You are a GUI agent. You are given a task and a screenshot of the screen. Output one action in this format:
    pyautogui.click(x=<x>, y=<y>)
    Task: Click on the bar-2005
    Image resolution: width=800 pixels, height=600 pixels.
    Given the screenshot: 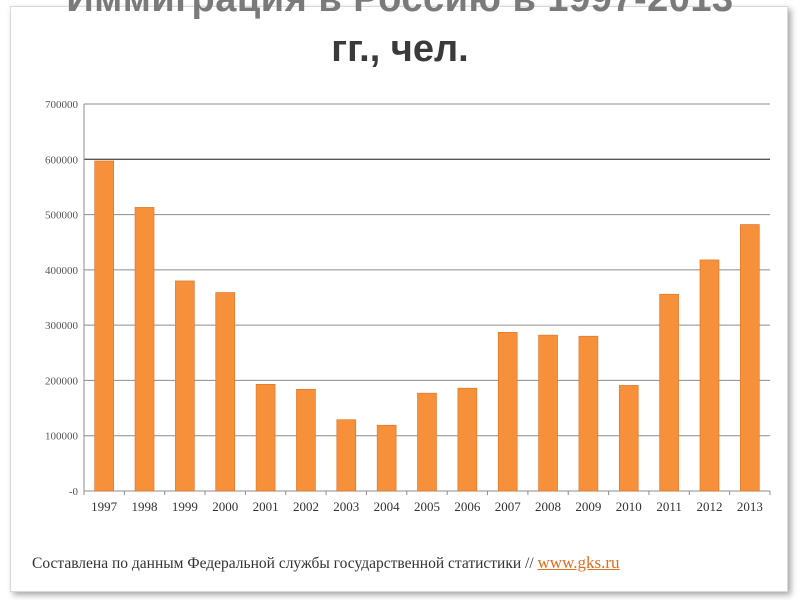 What is the action you would take?
    pyautogui.click(x=427, y=442)
    